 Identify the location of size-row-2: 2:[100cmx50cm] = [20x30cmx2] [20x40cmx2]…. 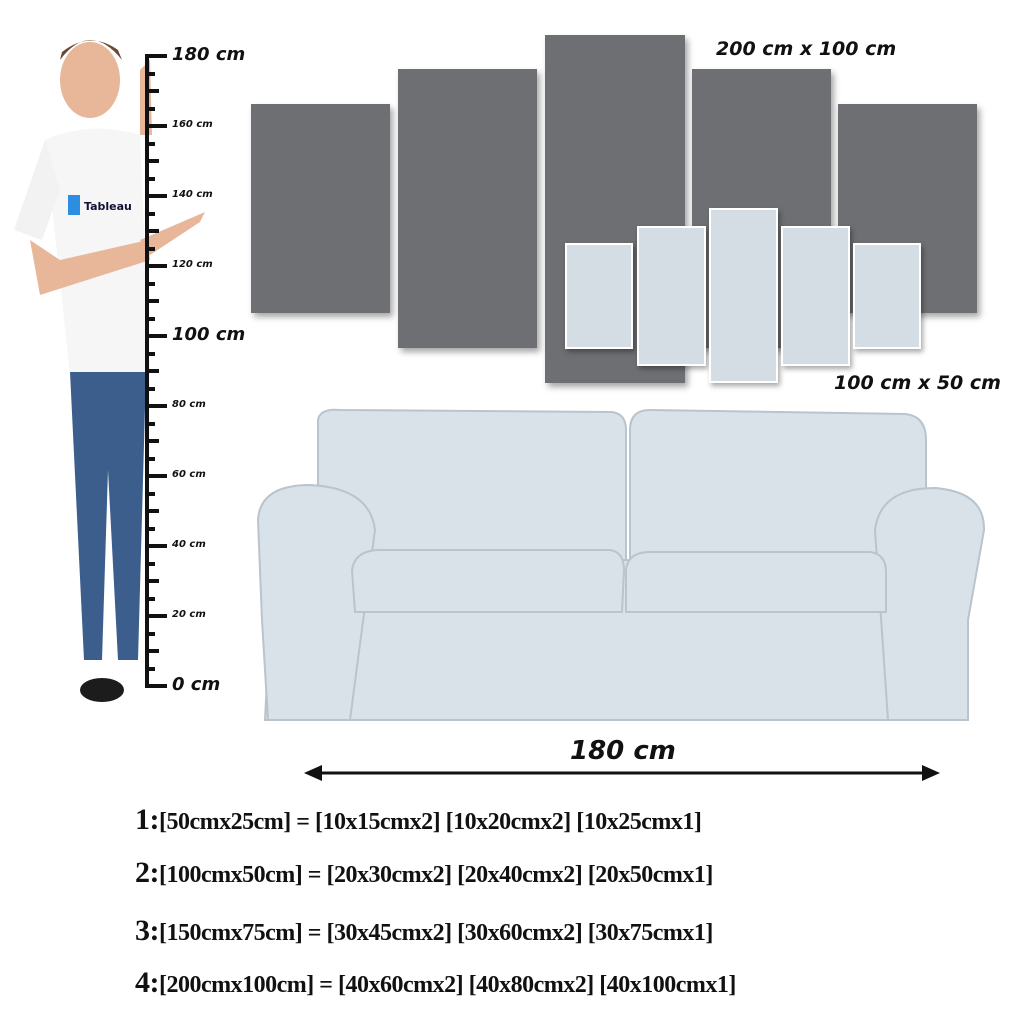
(424, 873).